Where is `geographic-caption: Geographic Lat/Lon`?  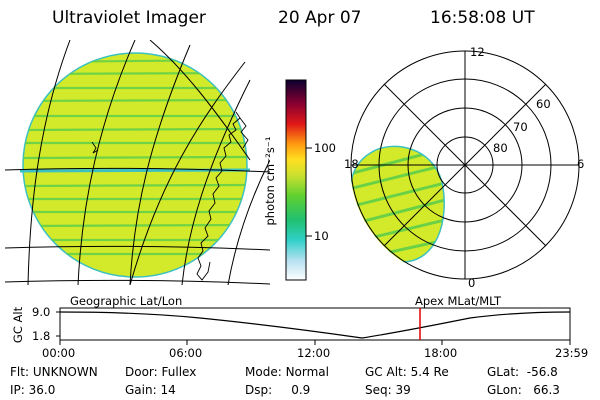 geographic-caption: Geographic Lat/Lon is located at coordinates (126, 301).